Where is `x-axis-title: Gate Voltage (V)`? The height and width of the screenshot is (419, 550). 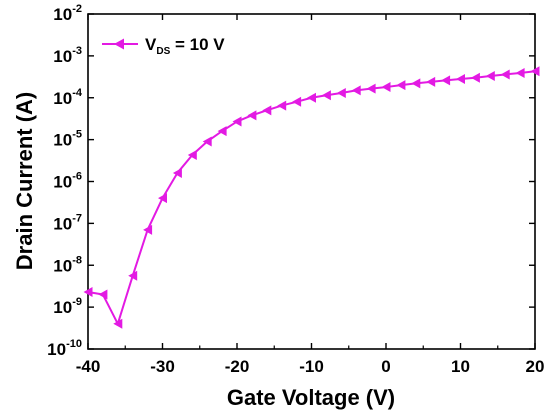 x-axis-title: Gate Voltage (V) is located at coordinates (311, 397).